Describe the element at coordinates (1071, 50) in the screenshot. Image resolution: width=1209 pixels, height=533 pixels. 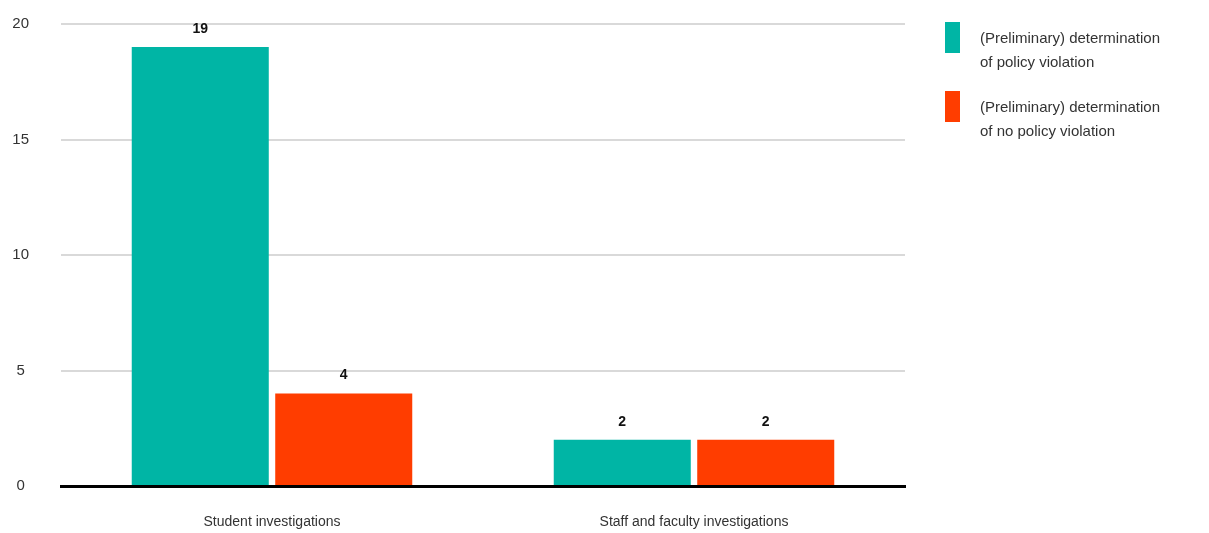
I see `legend-label: (Preliminary) determination of policy violation` at that location.